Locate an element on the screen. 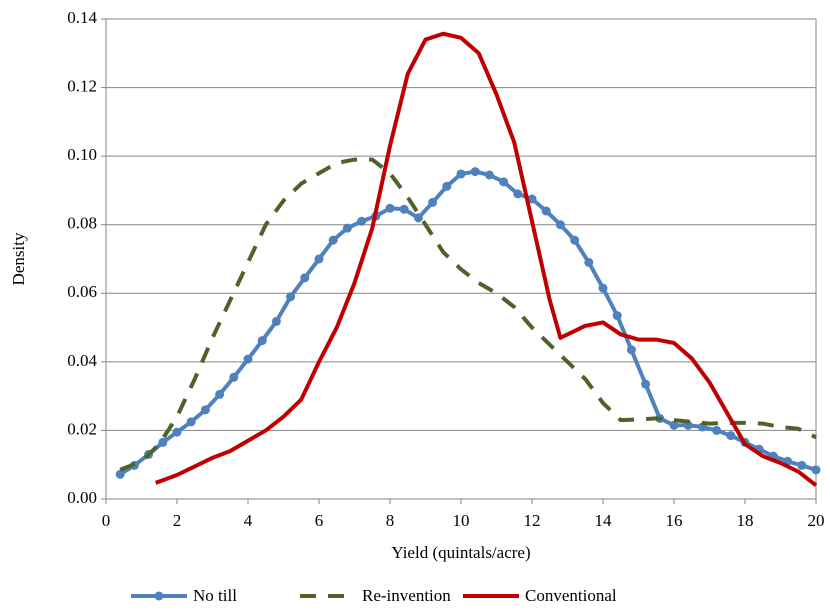 This screenshot has width=830, height=616. x-tick-label: 0 is located at coordinates (106, 520).